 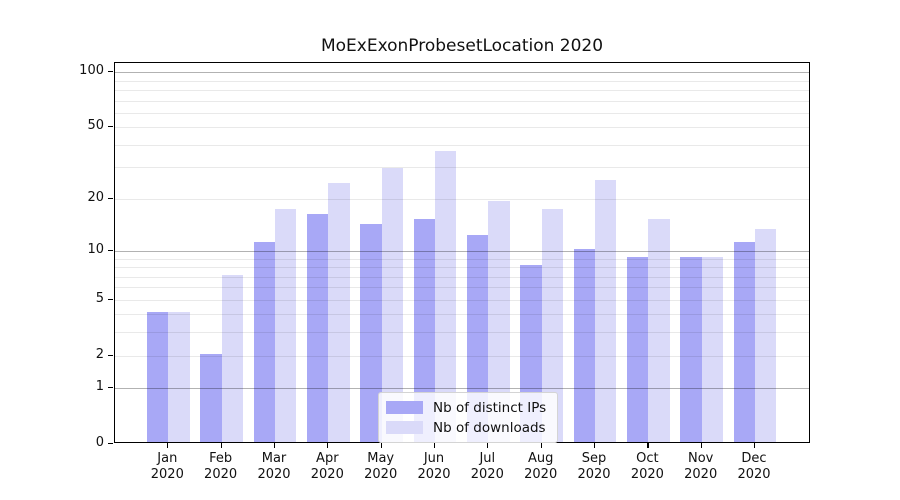 I want to click on x-tick-Jun, so click(x=435, y=445).